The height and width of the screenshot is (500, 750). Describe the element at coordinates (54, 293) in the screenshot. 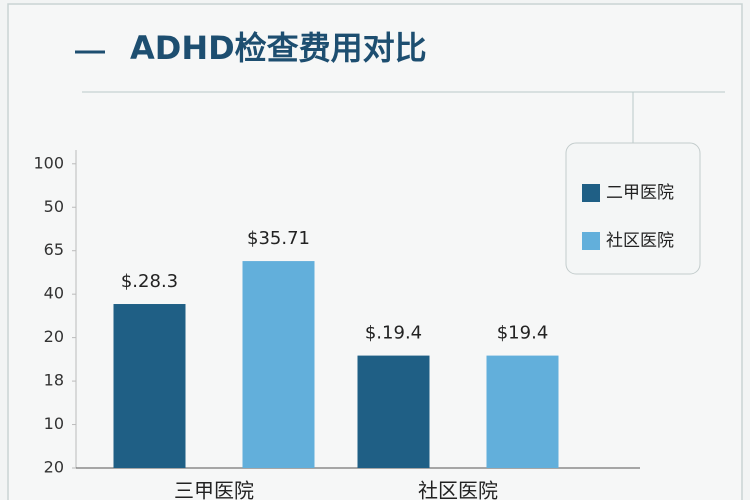

I see `y-tick-label: 40` at that location.